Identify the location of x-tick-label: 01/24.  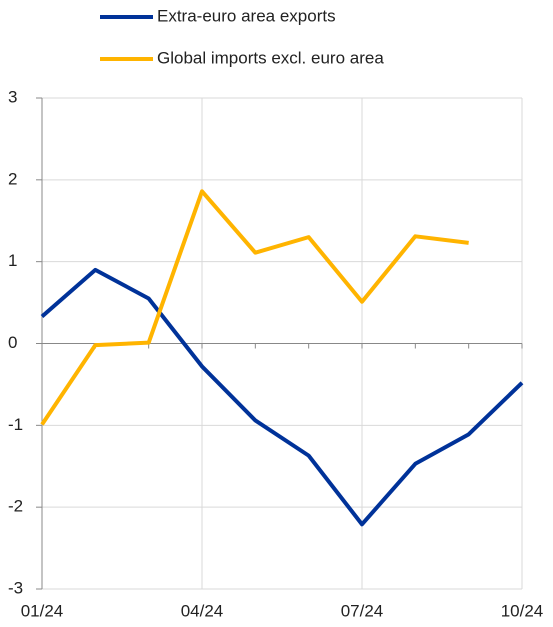
(42, 610).